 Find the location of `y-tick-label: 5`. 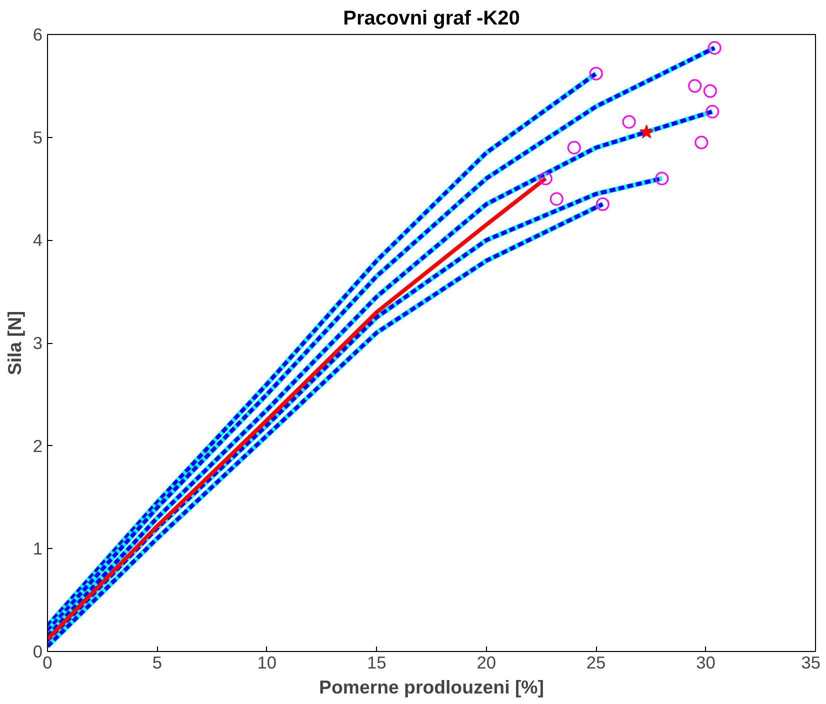

y-tick-label: 5 is located at coordinates (37, 137).